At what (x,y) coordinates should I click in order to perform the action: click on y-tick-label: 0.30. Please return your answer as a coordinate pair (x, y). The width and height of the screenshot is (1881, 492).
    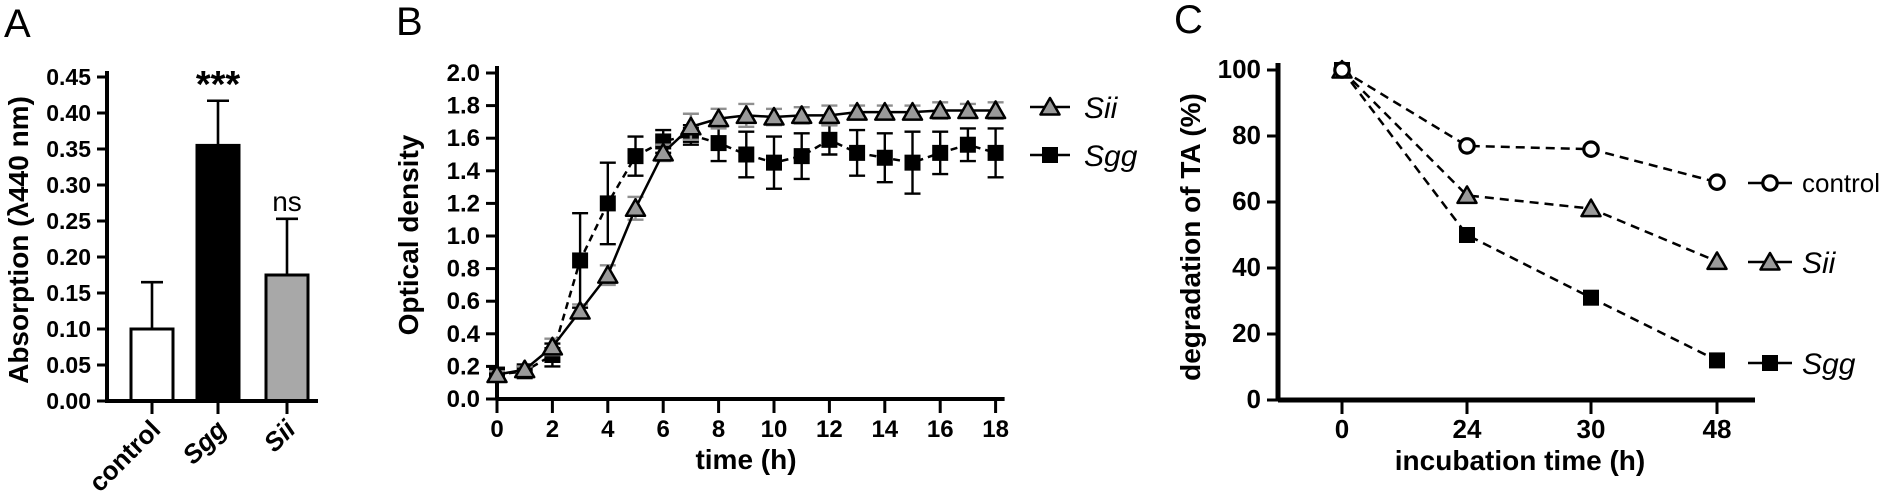
    Looking at the image, I should click on (68, 185).